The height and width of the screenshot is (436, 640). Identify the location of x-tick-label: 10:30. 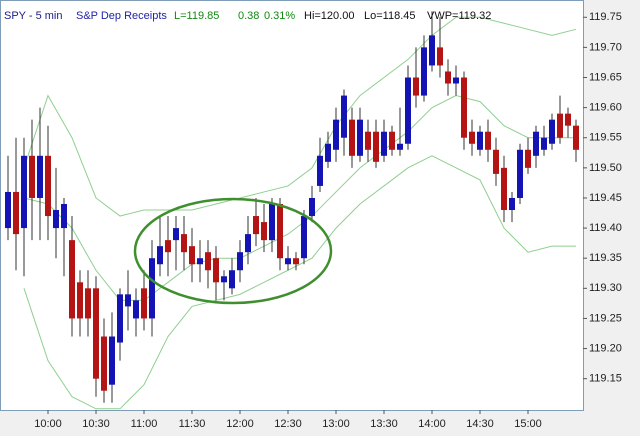
(96, 424).